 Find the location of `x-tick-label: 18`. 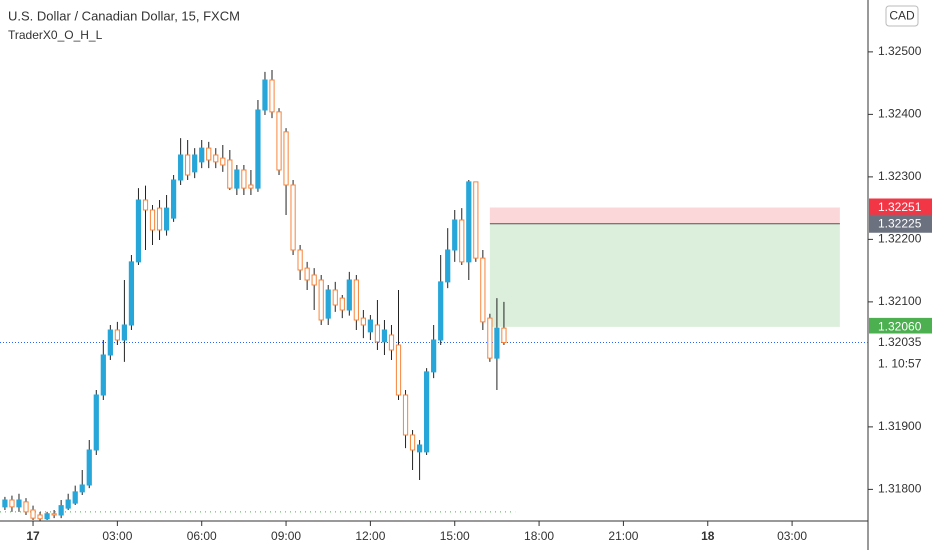

x-tick-label: 18 is located at coordinates (708, 536).